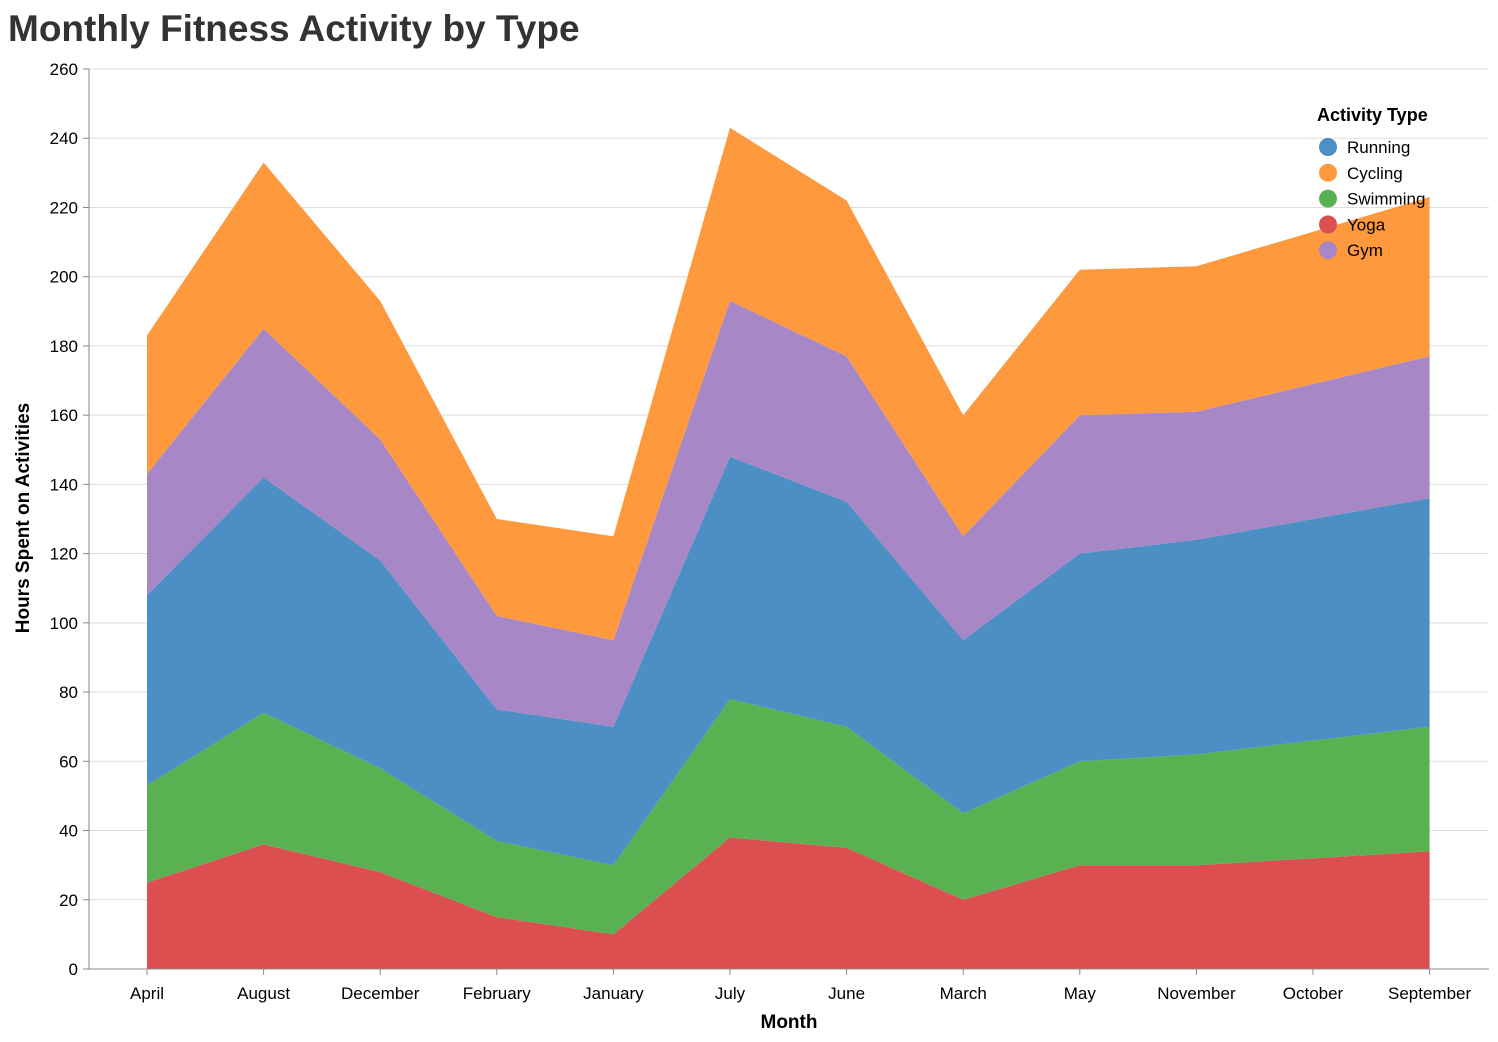 This screenshot has width=1498, height=1042. Describe the element at coordinates (1378, 147) in the screenshot. I see `legend-label: Running` at that location.